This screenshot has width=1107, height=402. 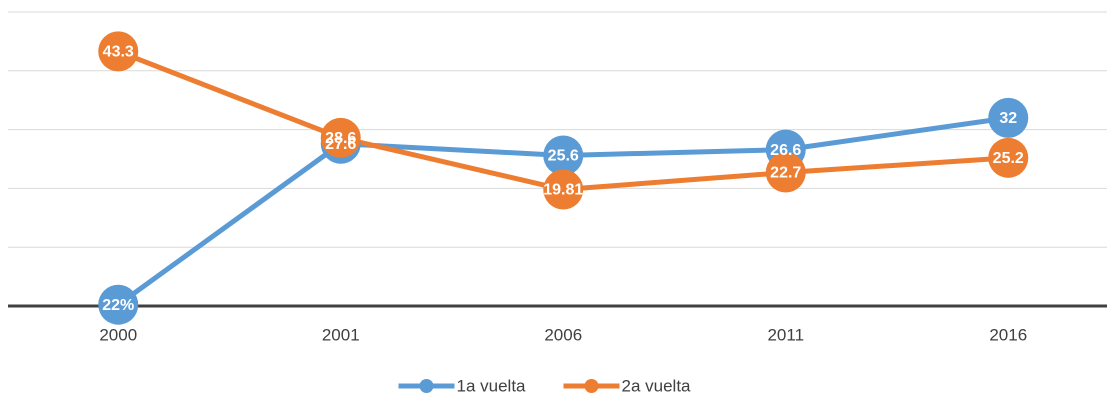 What do you see at coordinates (785, 150) in the screenshot?
I see `data-label: 26.6` at bounding box center [785, 150].